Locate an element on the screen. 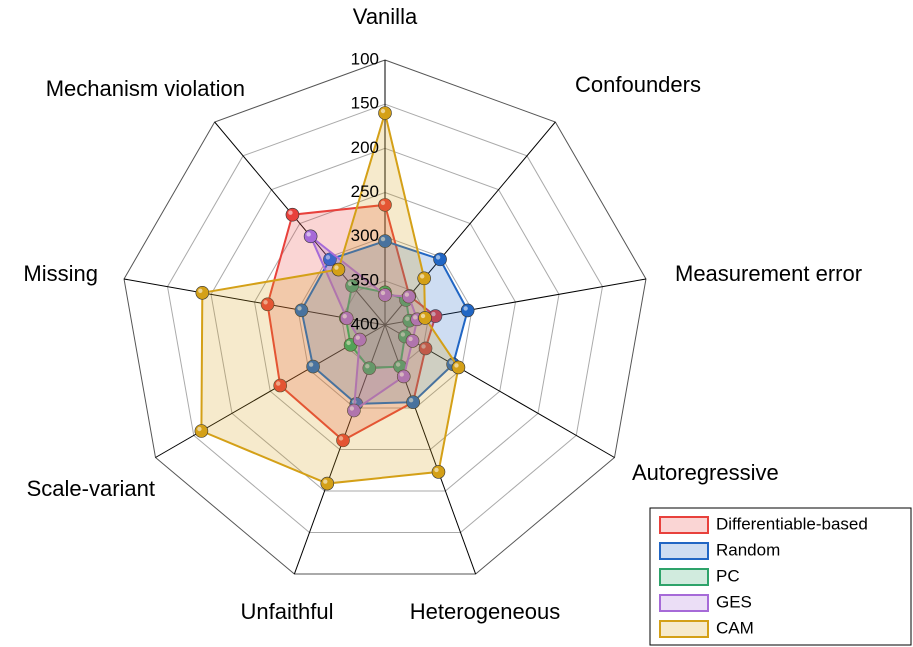  spoke is located at coordinates (300, 223).